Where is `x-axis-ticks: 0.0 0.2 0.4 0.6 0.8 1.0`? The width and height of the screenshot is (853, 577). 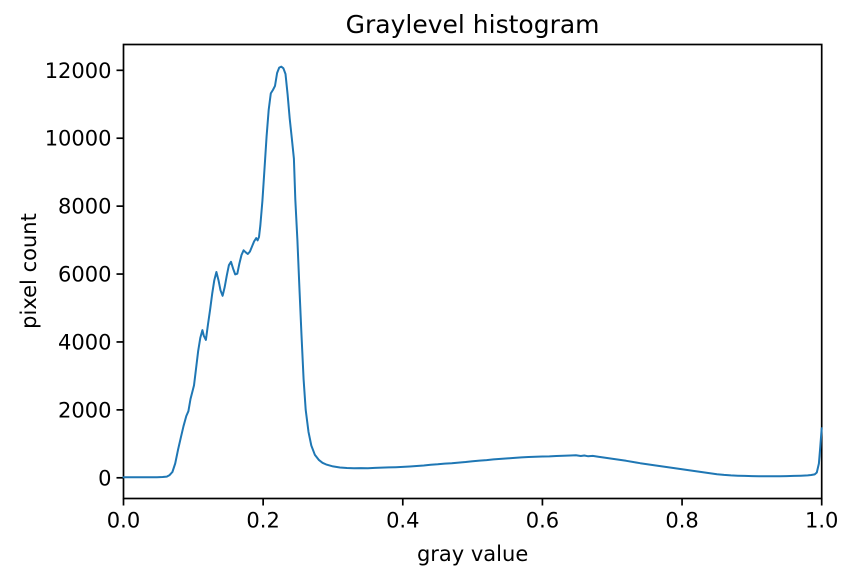 x-axis-ticks: 0.0 0.2 0.4 0.6 0.8 1.0 is located at coordinates (472, 515).